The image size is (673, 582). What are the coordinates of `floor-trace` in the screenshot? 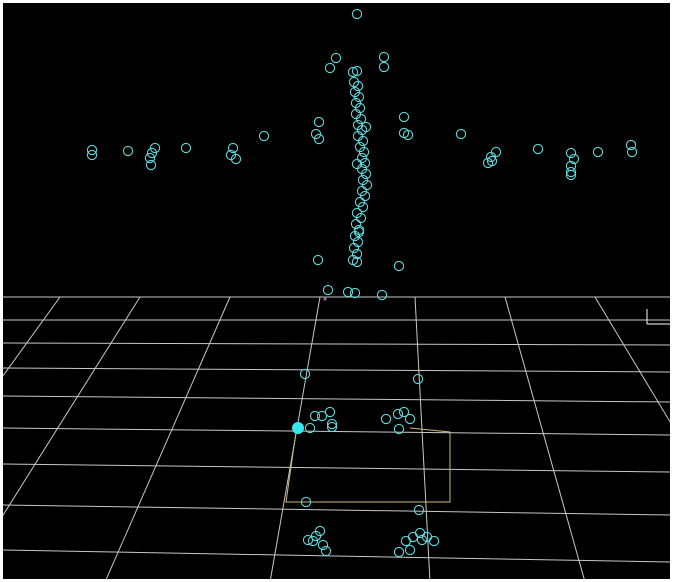 It's located at (368, 465).